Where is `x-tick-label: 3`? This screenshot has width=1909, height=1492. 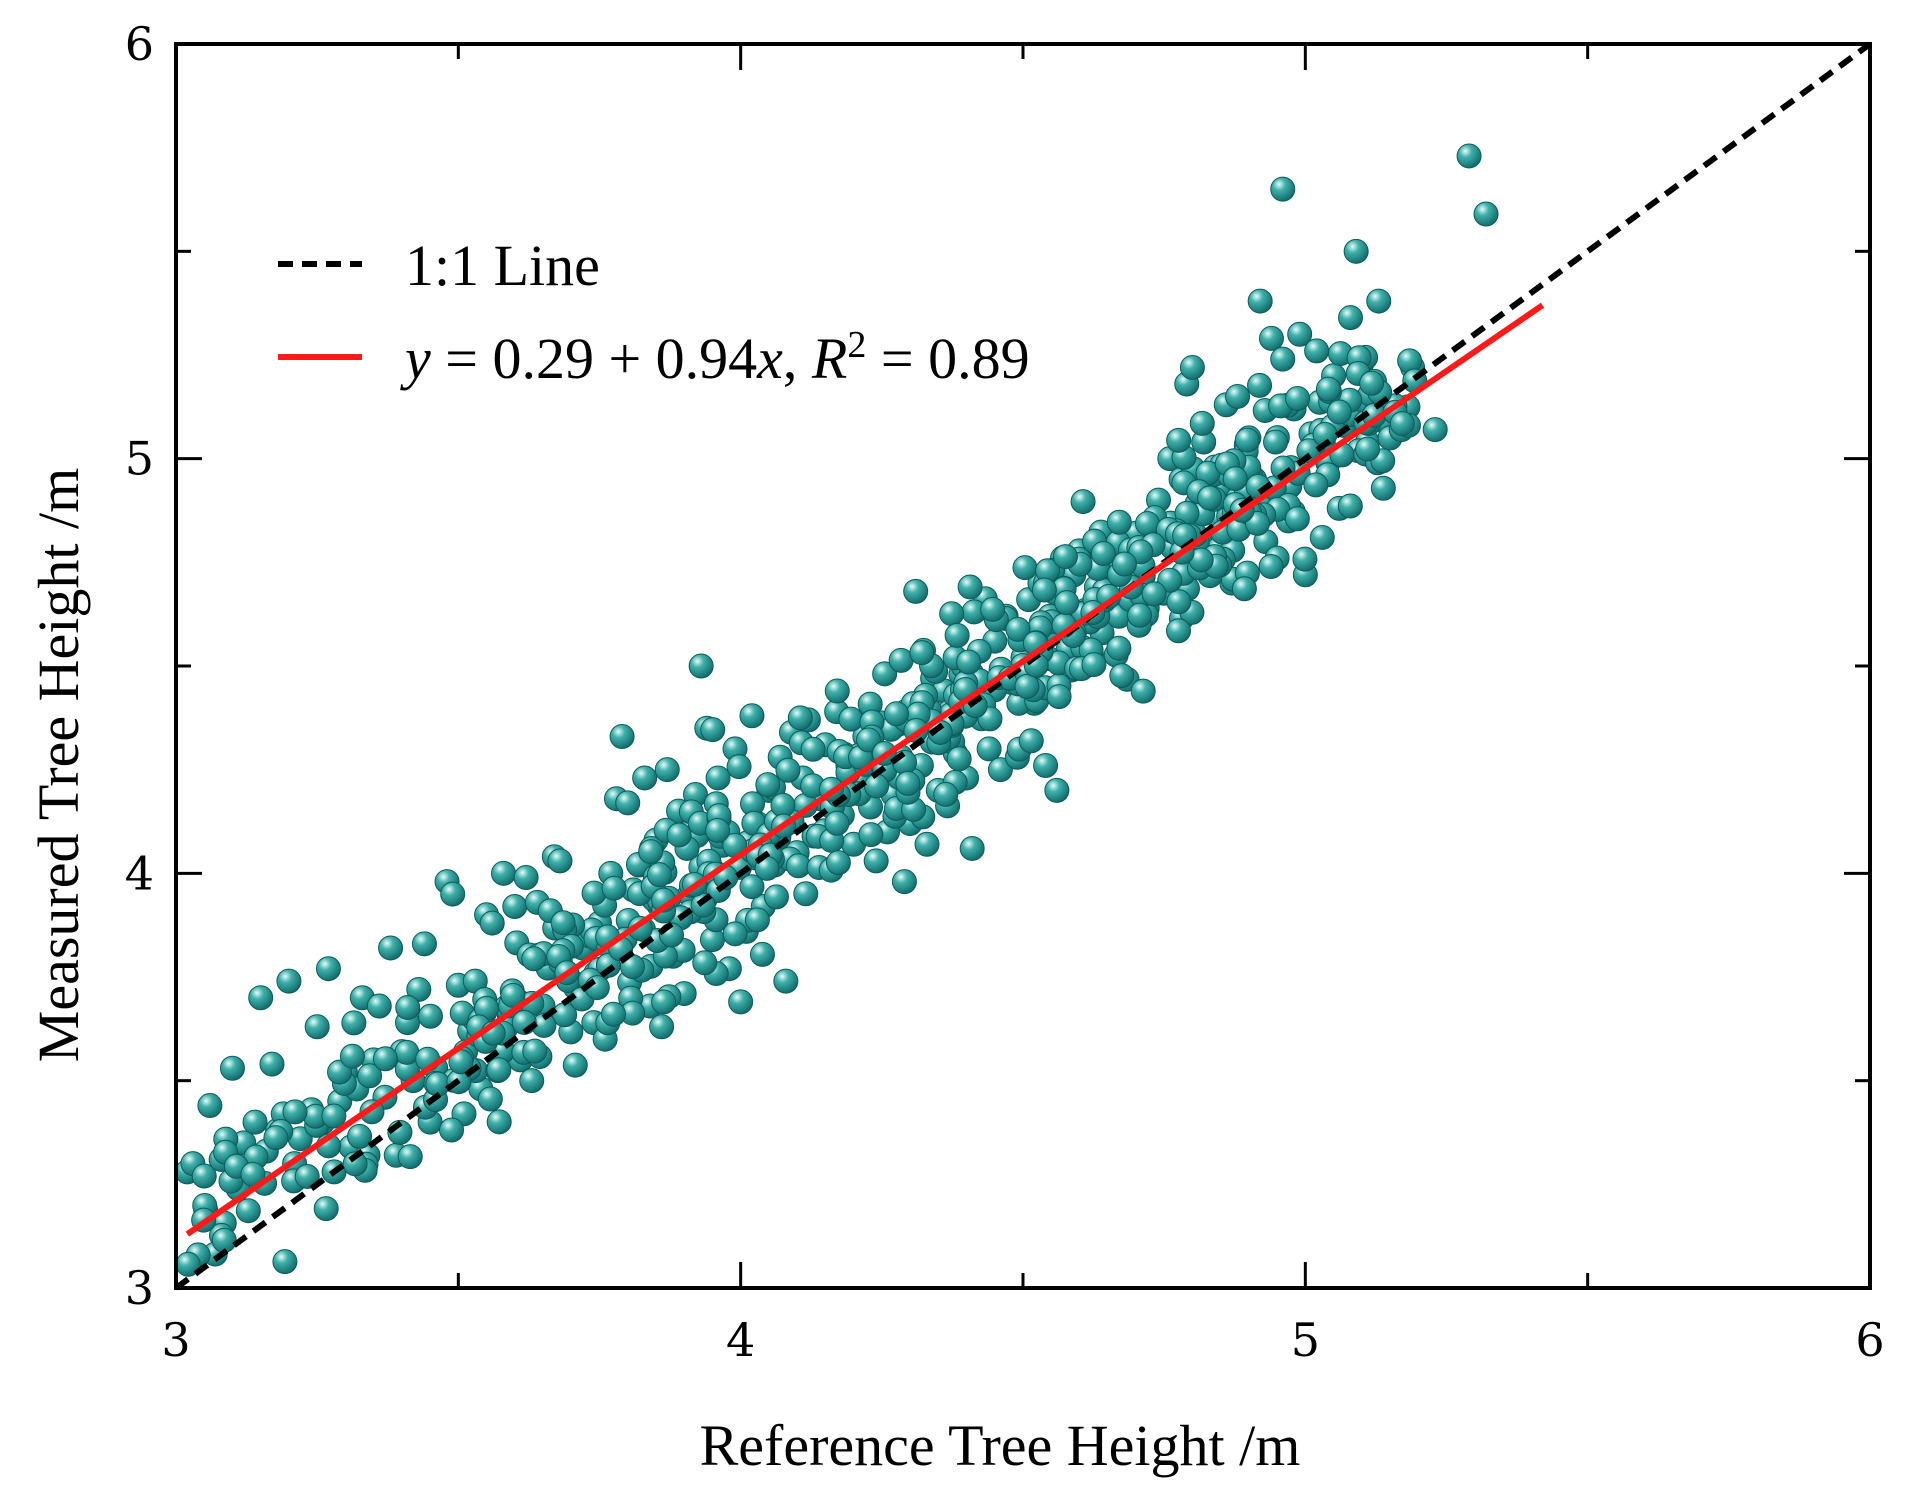
x-tick-label: 3 is located at coordinates (175, 1340).